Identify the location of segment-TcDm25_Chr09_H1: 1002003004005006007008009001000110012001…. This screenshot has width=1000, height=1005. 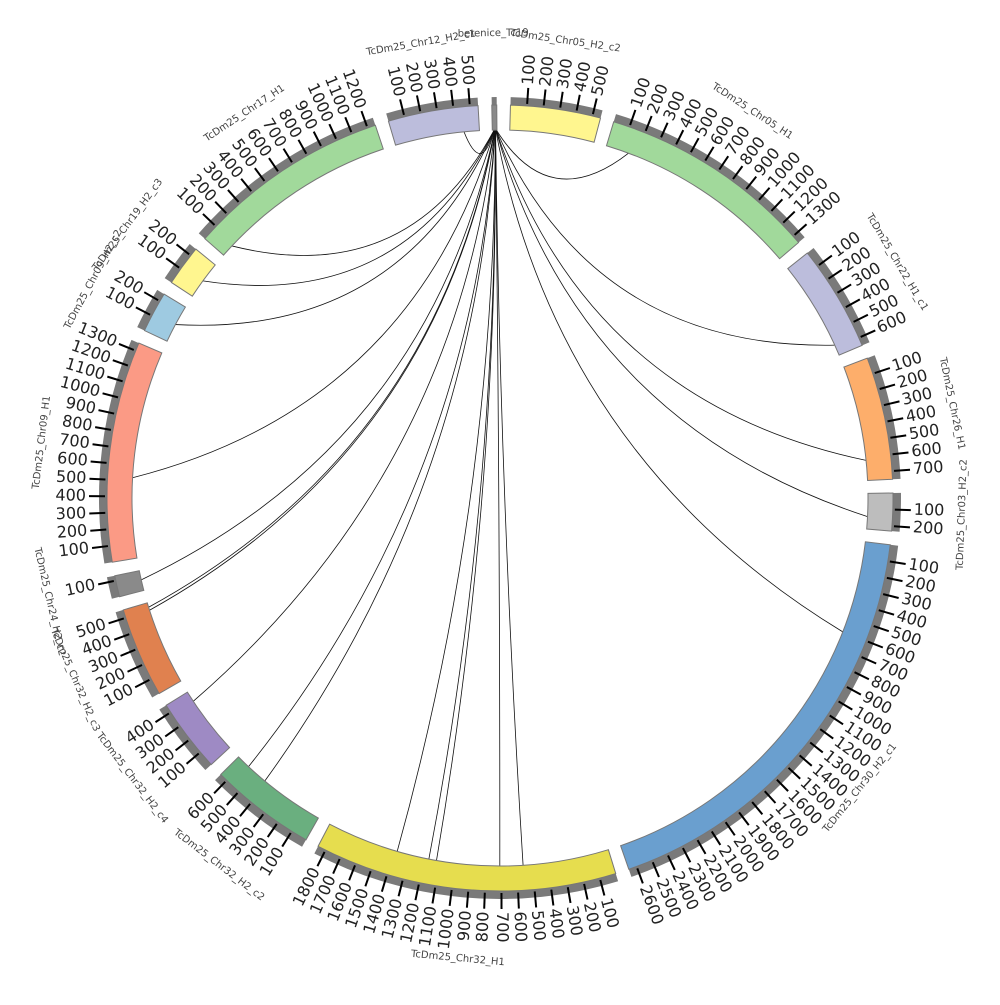
(96, 441).